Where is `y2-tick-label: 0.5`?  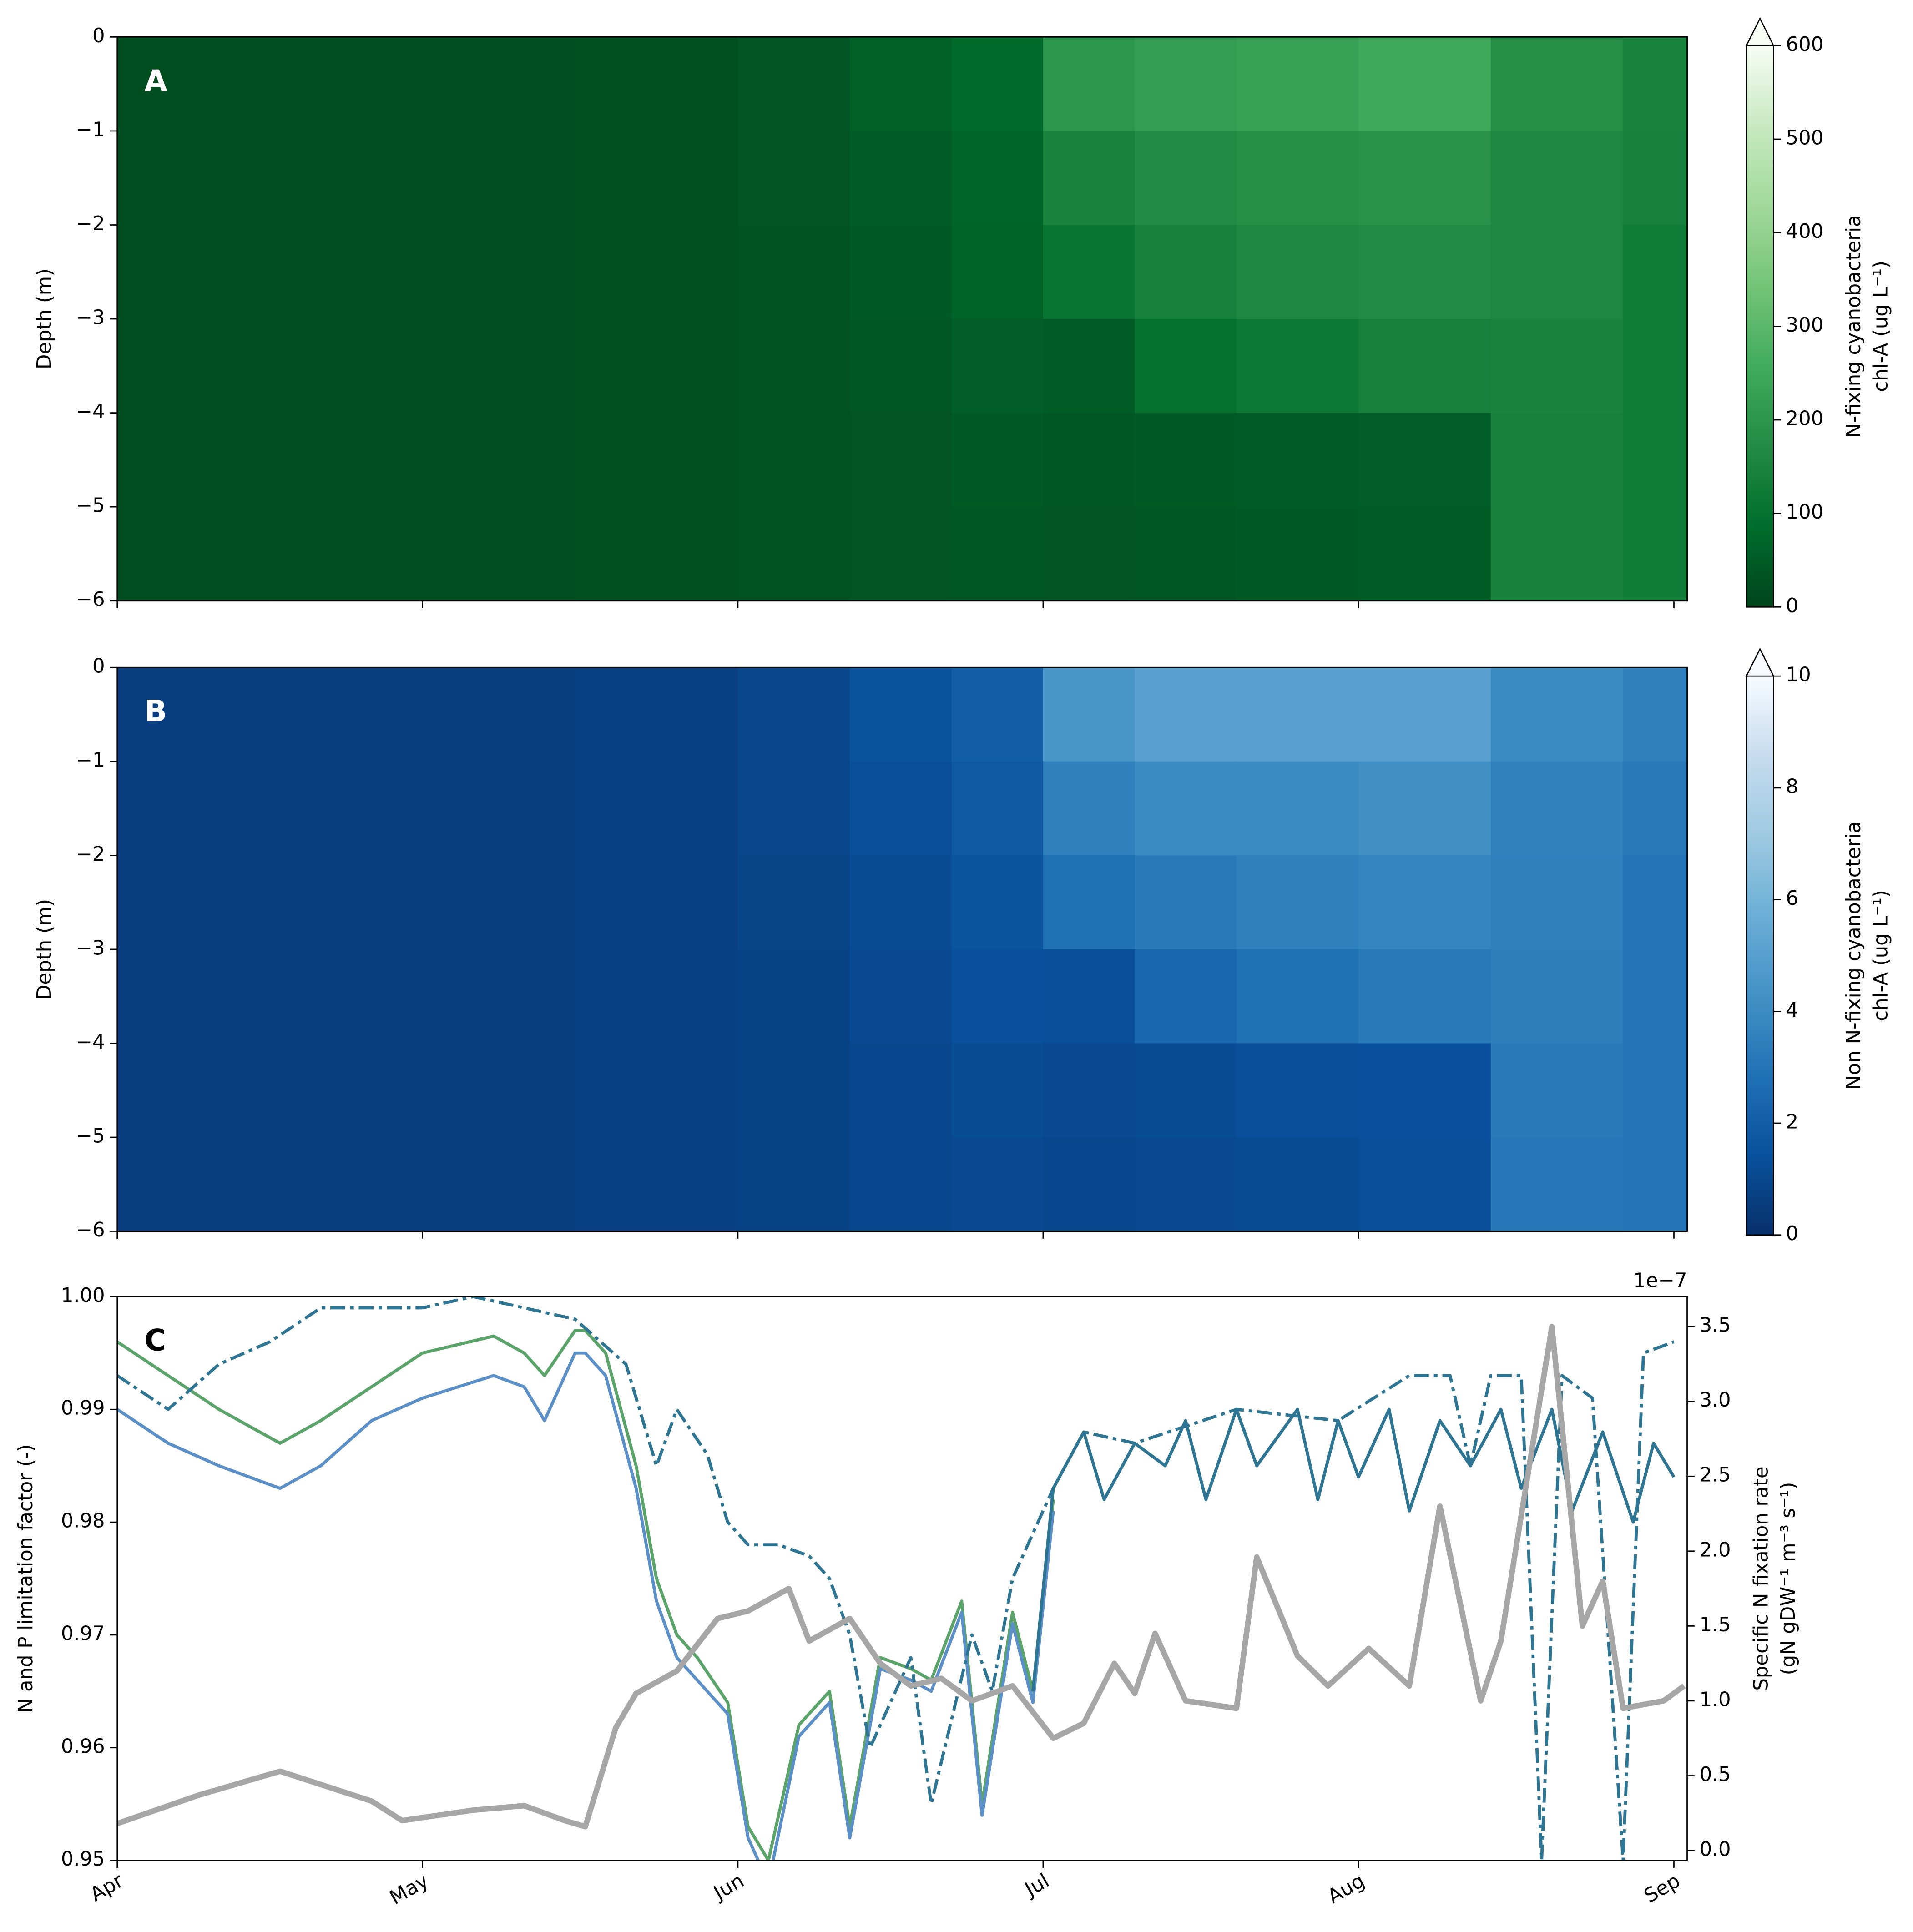
y2-tick-label: 0.5 is located at coordinates (1715, 1774).